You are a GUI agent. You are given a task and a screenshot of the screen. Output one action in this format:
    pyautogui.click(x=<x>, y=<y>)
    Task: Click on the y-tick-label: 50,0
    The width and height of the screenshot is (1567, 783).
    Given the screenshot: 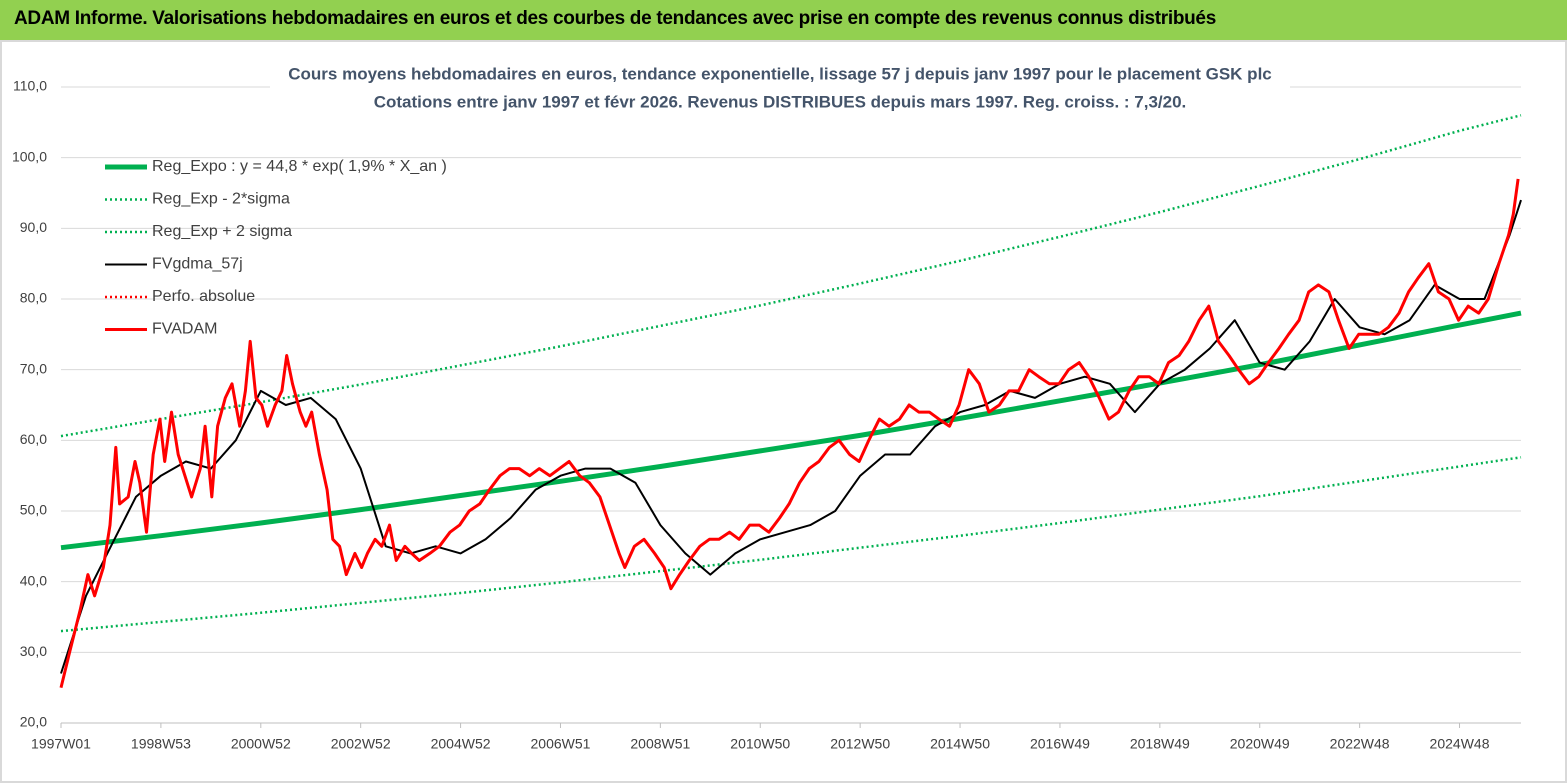 What is the action you would take?
    pyautogui.click(x=33, y=510)
    